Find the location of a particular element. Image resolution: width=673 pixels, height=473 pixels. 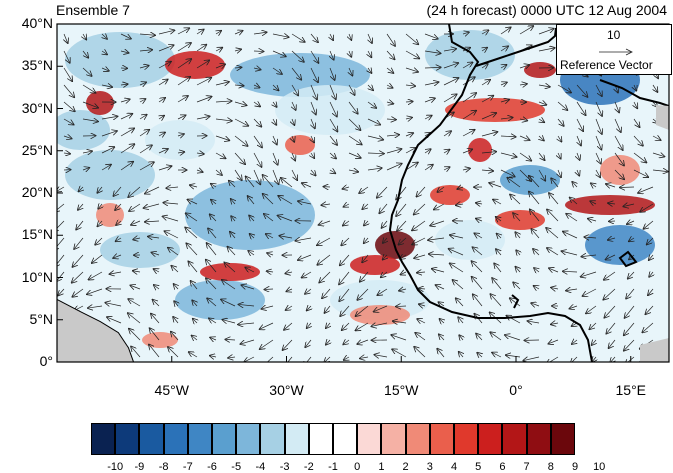

lon-label: 15°W is located at coordinates (401, 390).